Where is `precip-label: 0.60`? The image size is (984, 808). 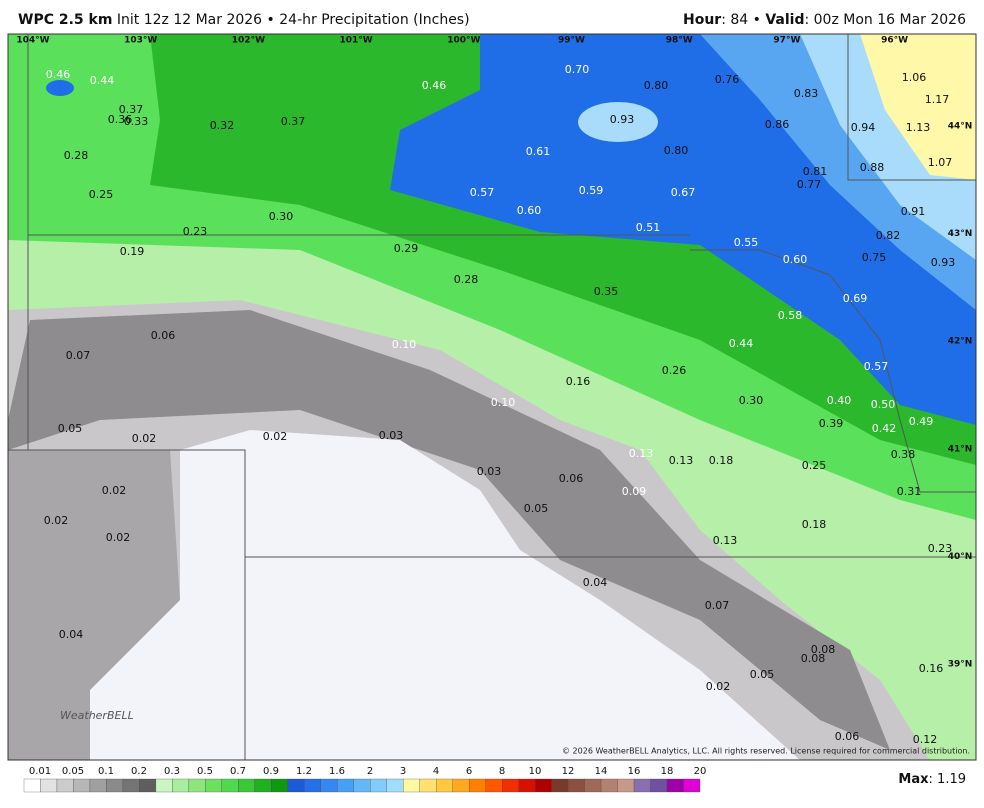 precip-label: 0.60 is located at coordinates (795, 259).